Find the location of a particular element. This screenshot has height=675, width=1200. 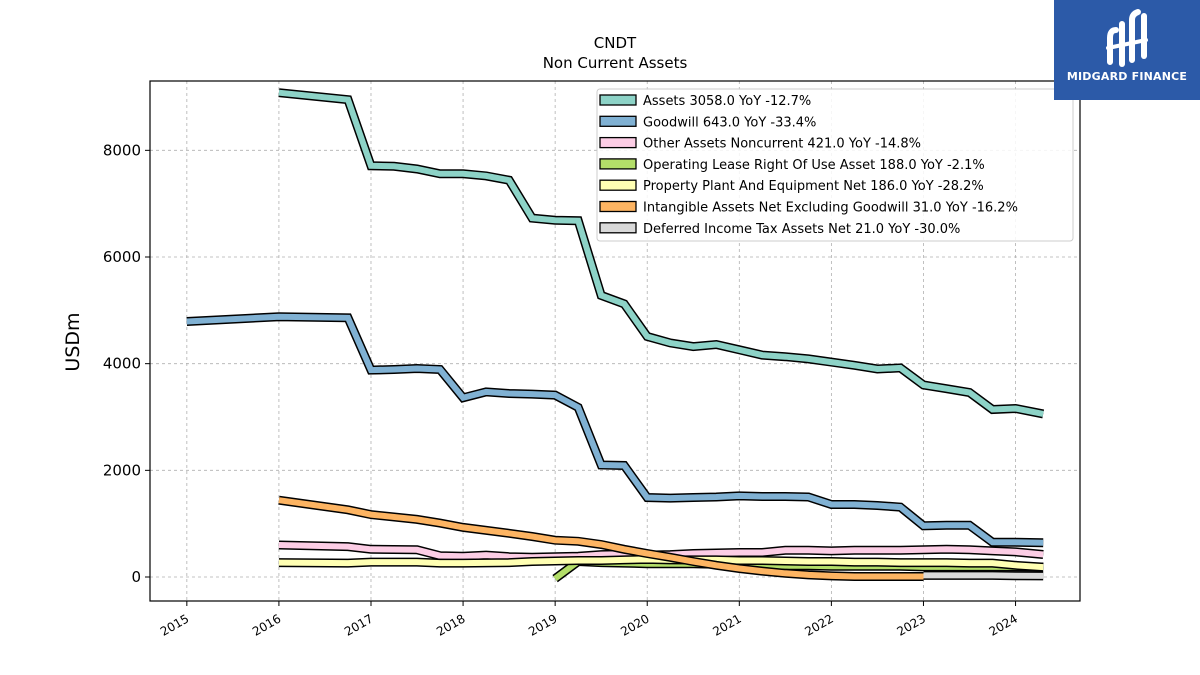

legend-label: Other Assets Noncurrent 421.0 YoY -14.8% is located at coordinates (782, 144).